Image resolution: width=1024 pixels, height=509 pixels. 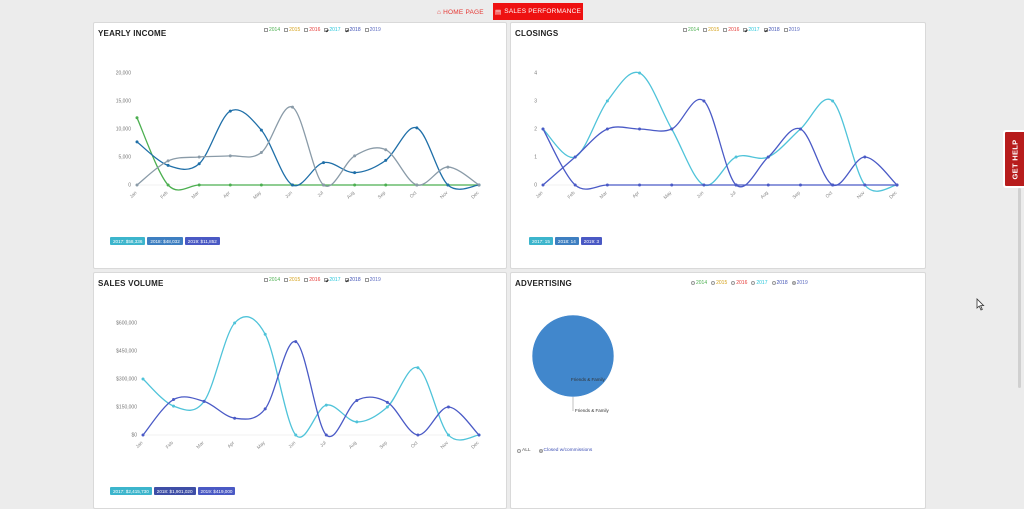 What do you see at coordinates (713, 283) in the screenshot?
I see `legend-radio-2015` at bounding box center [713, 283].